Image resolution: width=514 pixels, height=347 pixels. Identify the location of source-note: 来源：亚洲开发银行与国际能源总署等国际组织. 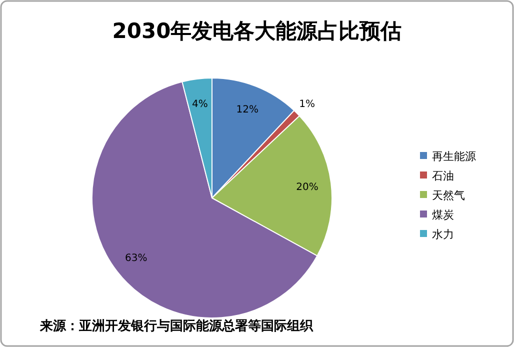
(176, 326).